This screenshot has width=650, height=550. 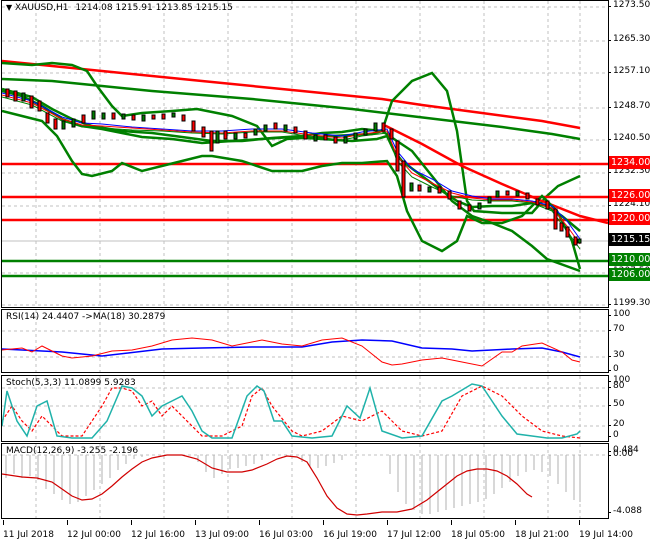 What do you see at coordinates (478, 535) in the screenshot?
I see `time-label: 18 Jul 05:00` at bounding box center [478, 535].